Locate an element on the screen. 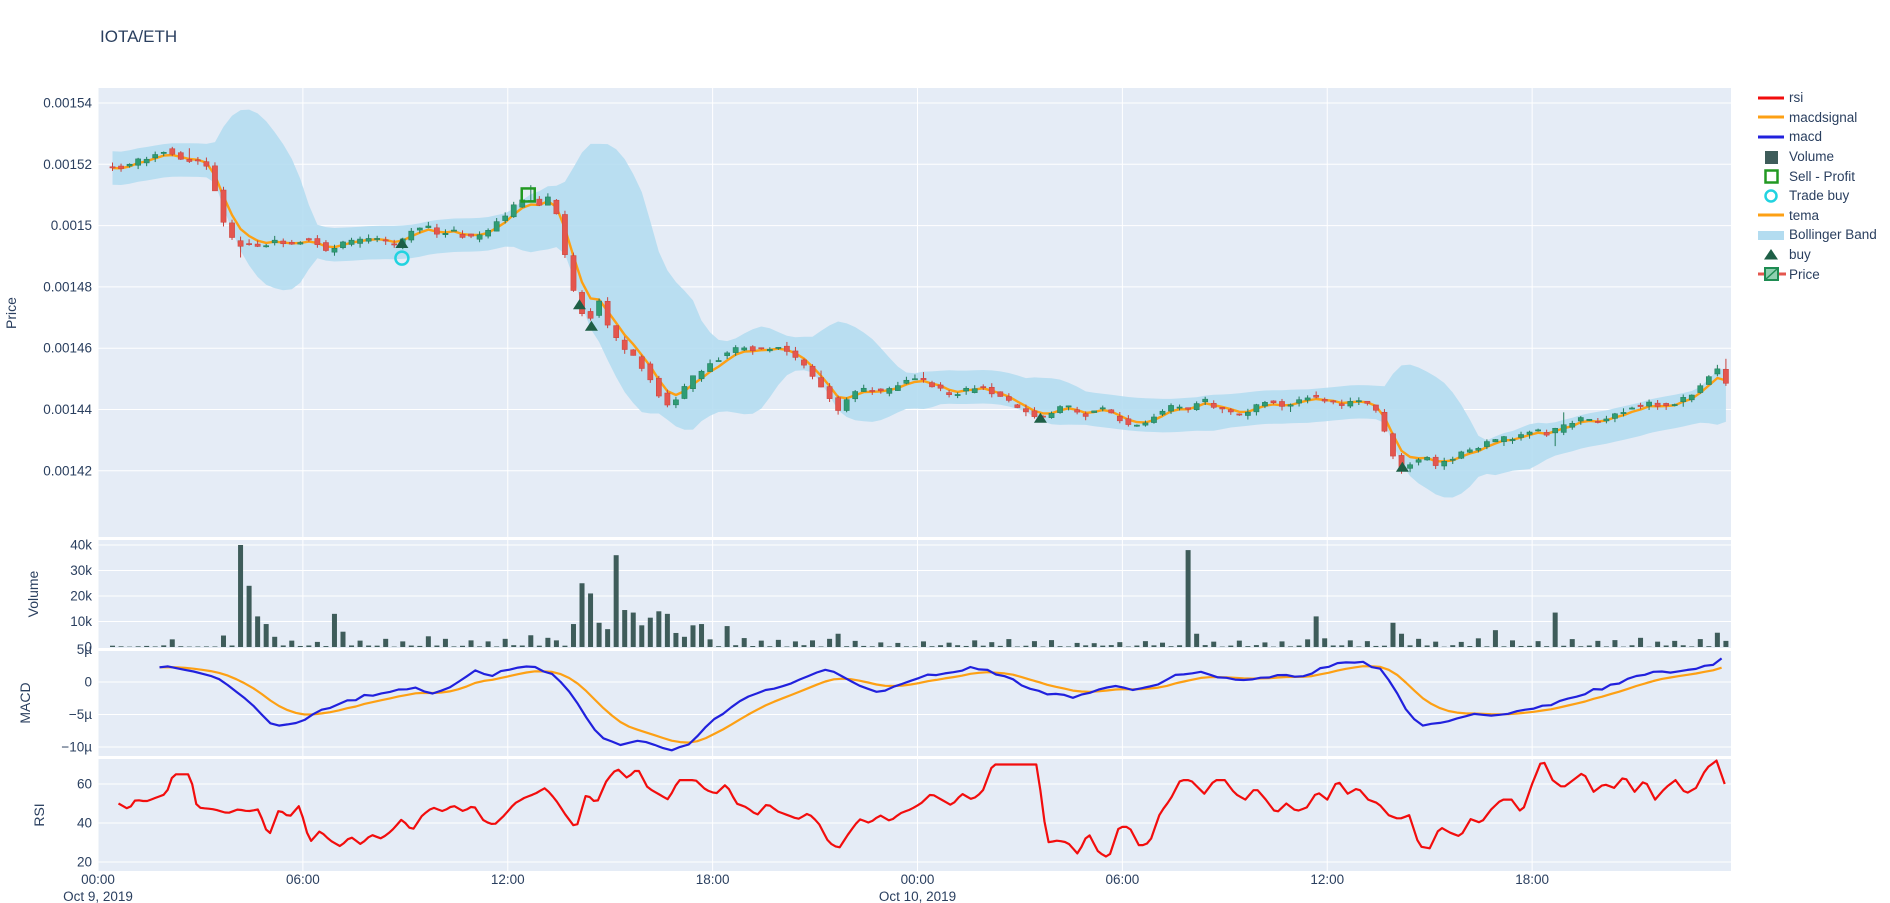  legend-item-rsi: rsi is located at coordinates (1823, 98).